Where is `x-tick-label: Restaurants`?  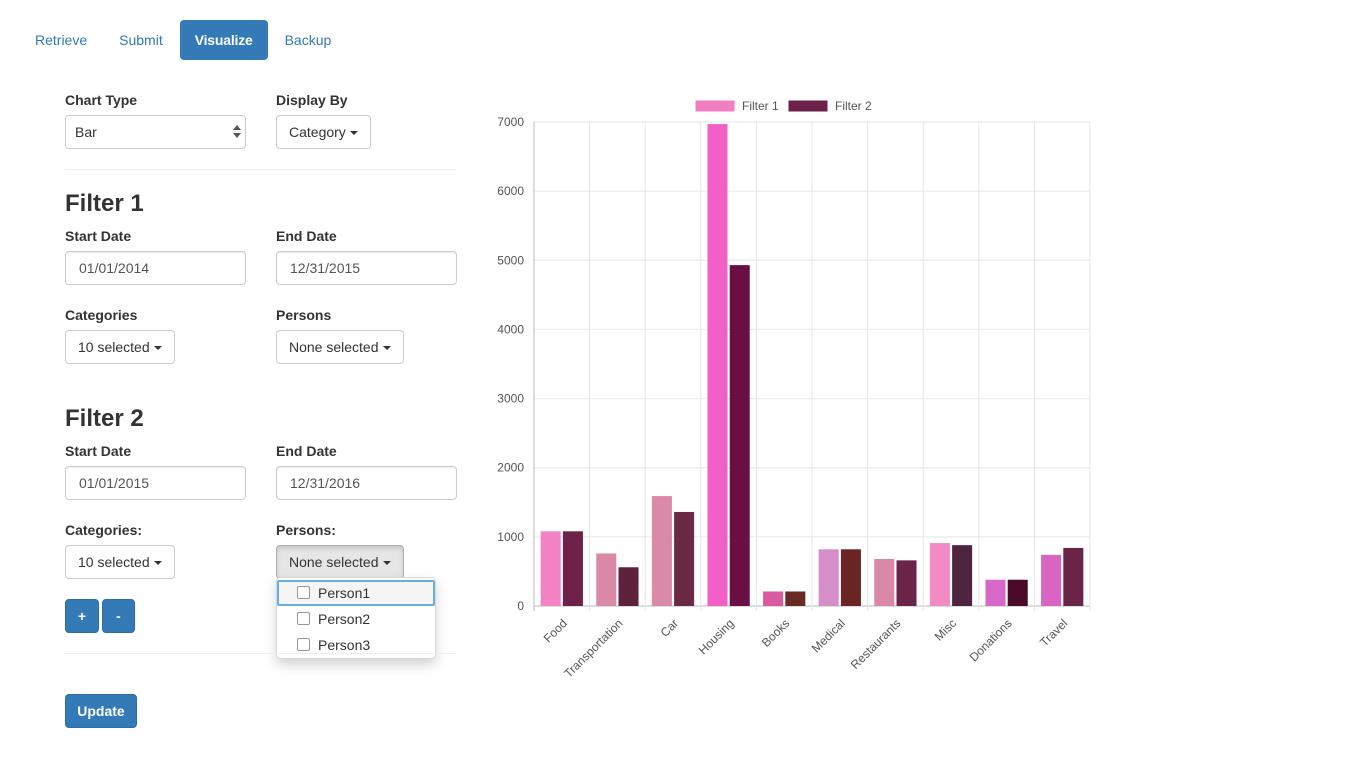
x-tick-label: Restaurants is located at coordinates (876, 644).